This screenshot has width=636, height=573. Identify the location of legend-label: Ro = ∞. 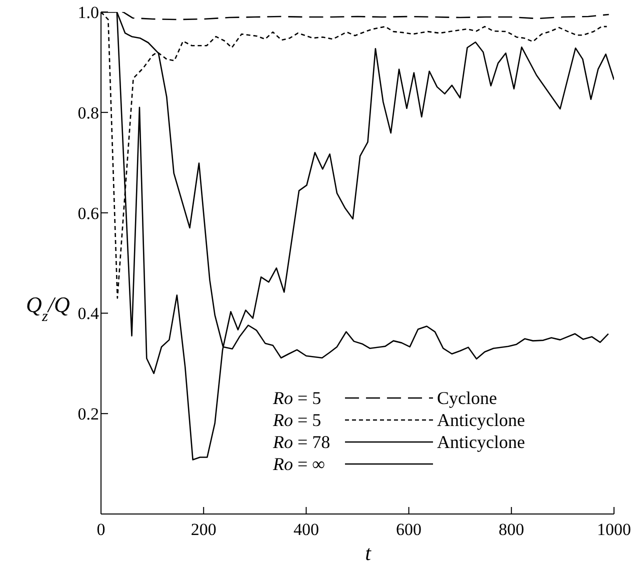
(299, 464).